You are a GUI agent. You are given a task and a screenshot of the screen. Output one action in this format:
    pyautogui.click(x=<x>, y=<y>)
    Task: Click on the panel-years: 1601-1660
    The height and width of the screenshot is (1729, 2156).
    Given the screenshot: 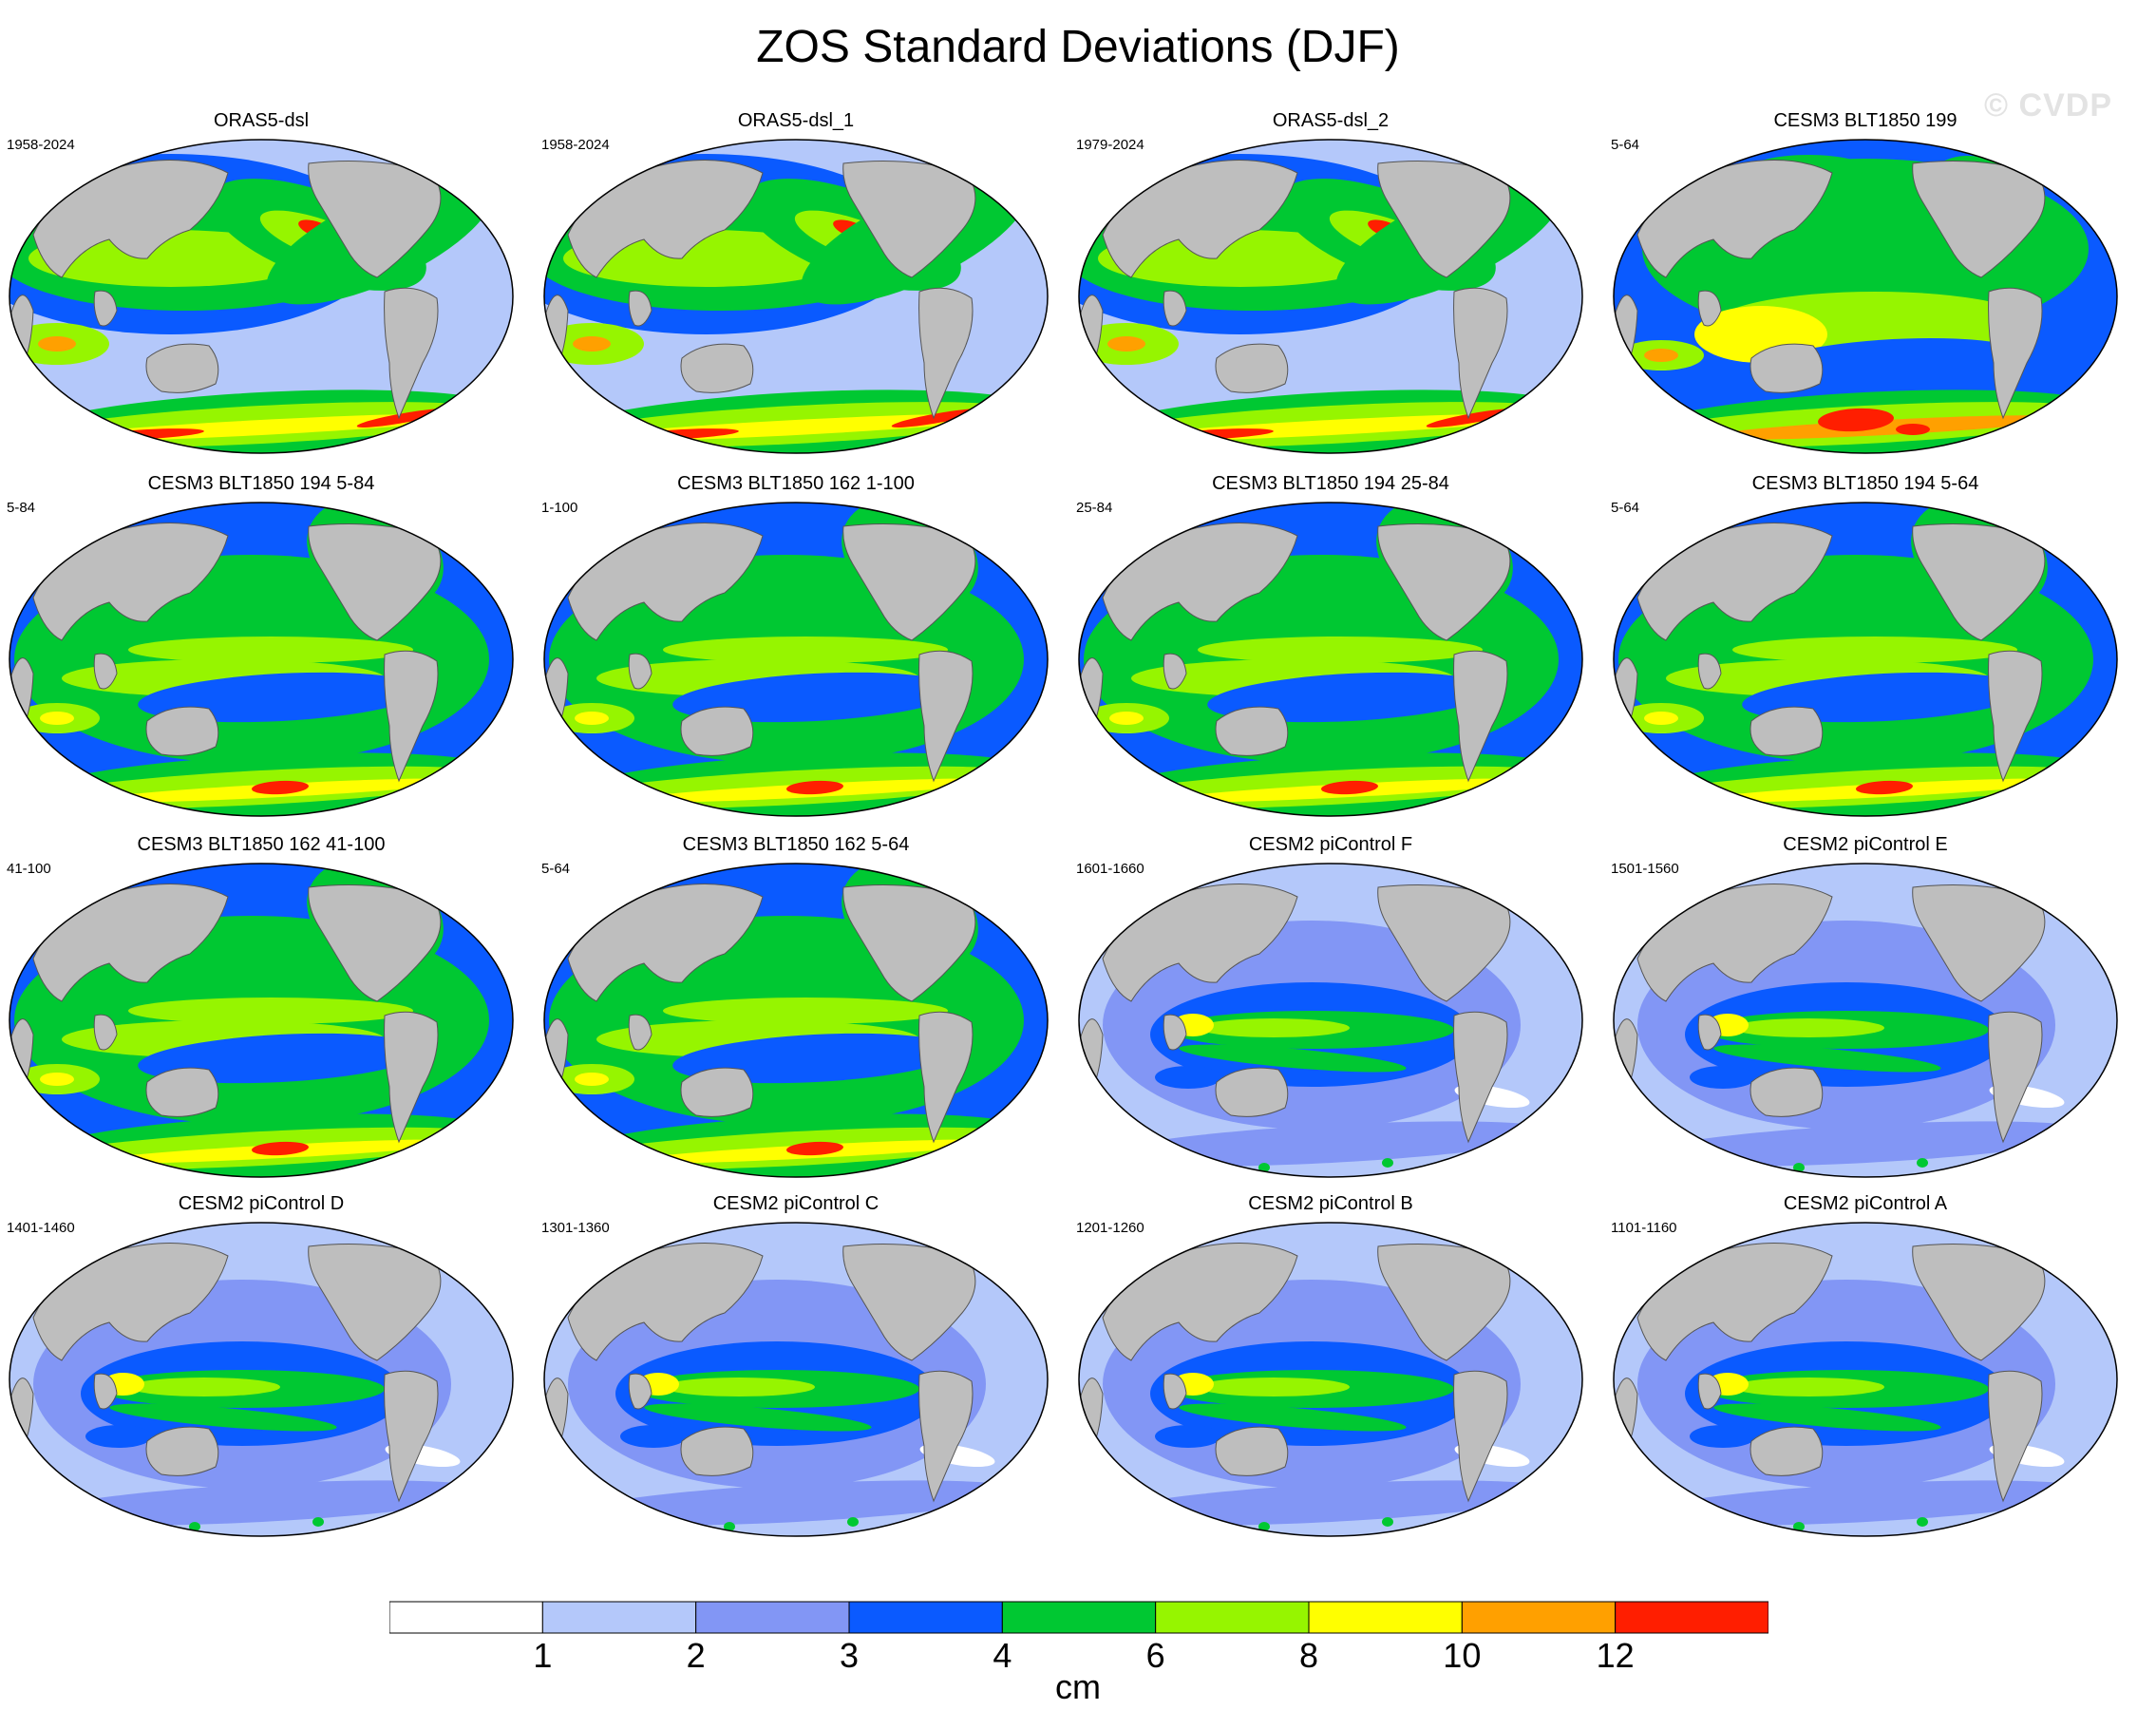 What is the action you would take?
    pyautogui.click(x=1110, y=869)
    